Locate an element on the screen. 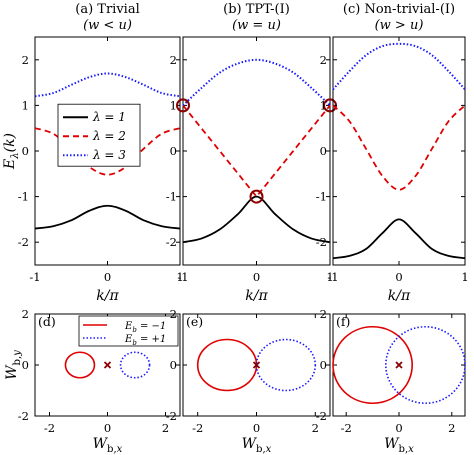 The width and height of the screenshot is (474, 455). panel-b-xtick-label: 1 is located at coordinates (329, 277).